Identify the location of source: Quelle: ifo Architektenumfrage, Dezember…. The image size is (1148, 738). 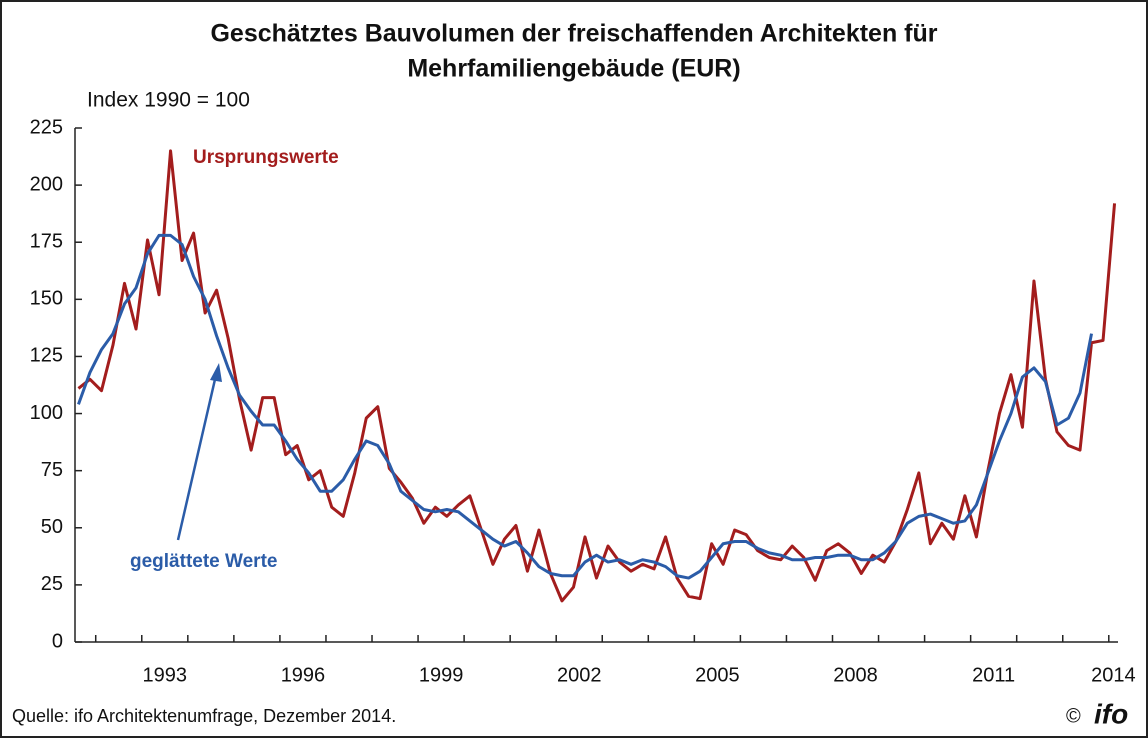
(204, 716).